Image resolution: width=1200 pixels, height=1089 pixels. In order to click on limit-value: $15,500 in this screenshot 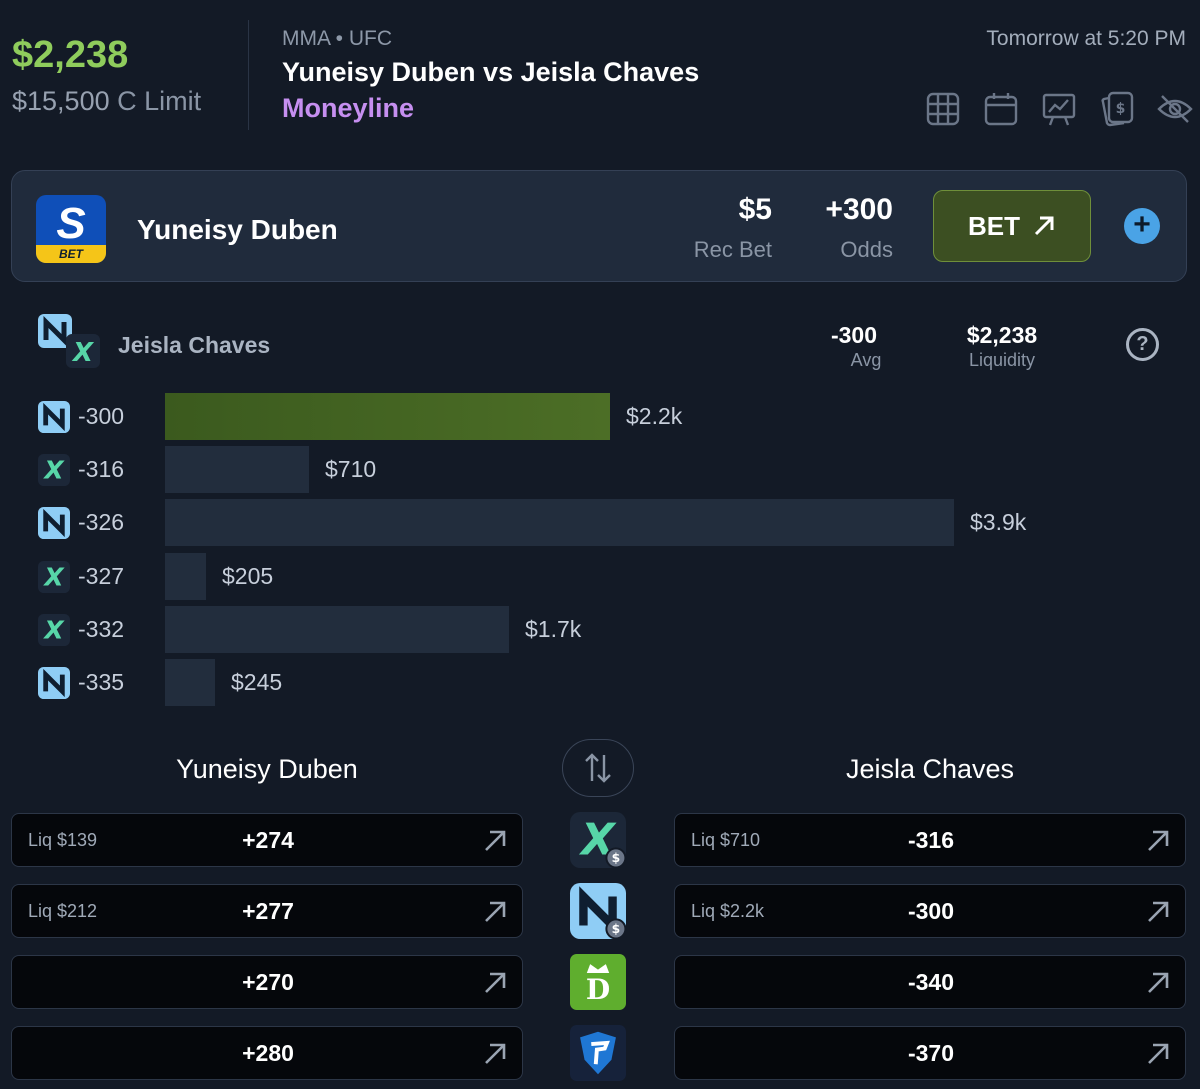, I will do `click(61, 101)`.